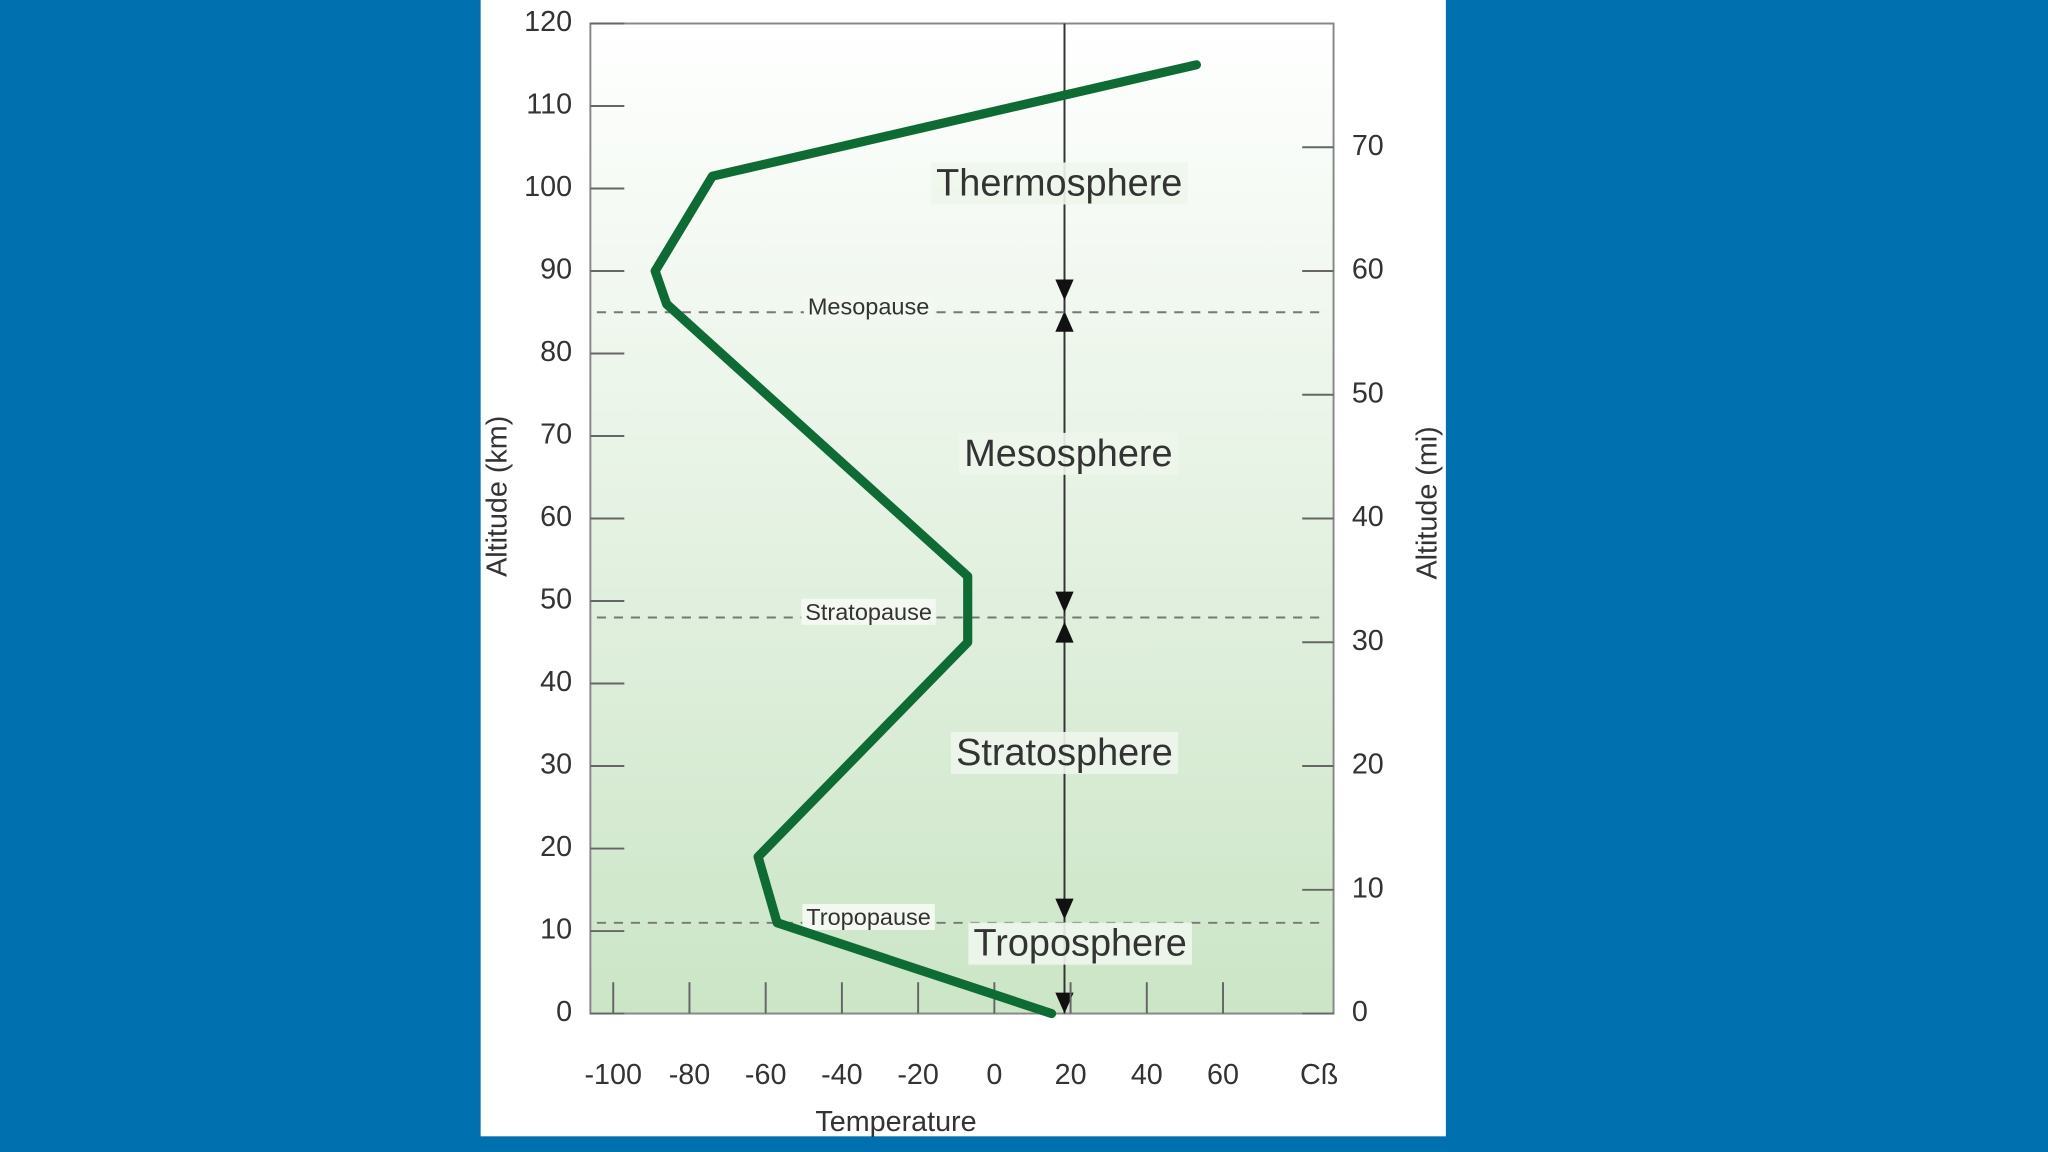 This screenshot has width=2048, height=1152. What do you see at coordinates (556, 517) in the screenshot?
I see `y-tick-label: 60` at bounding box center [556, 517].